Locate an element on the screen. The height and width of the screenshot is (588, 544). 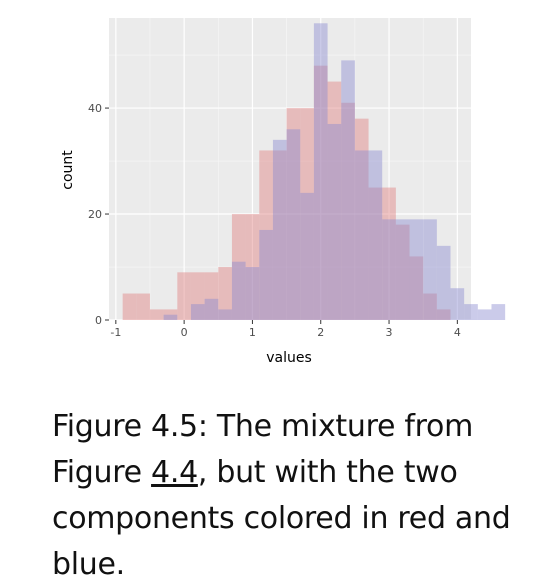
x-axis: -1 0 1 2 3 4 is located at coordinates (285, 329).